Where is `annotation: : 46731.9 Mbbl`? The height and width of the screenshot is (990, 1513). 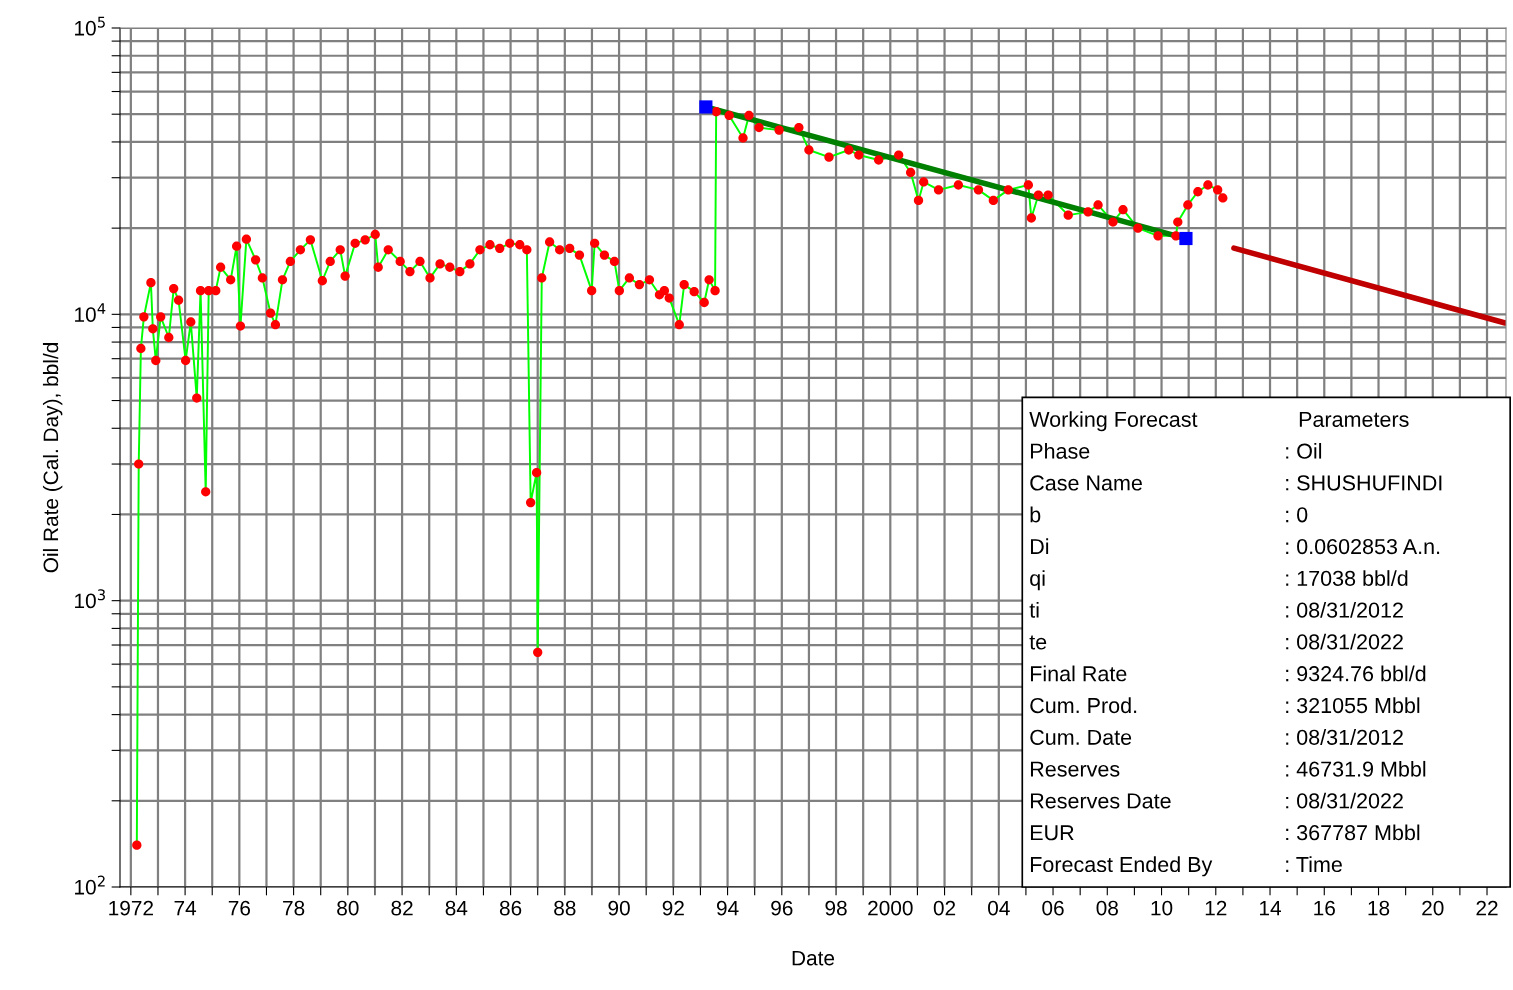
annotation: : 46731.9 Mbbl is located at coordinates (1356, 768).